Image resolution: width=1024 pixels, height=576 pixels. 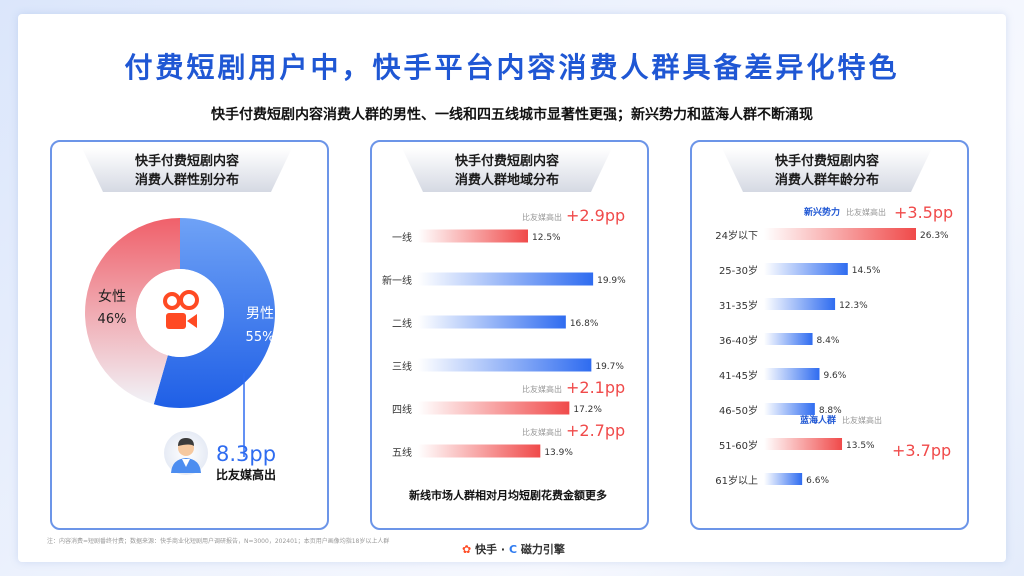 What do you see at coordinates (595, 215) in the screenshot?
I see `annotation-value: +2.9pp` at bounding box center [595, 215].